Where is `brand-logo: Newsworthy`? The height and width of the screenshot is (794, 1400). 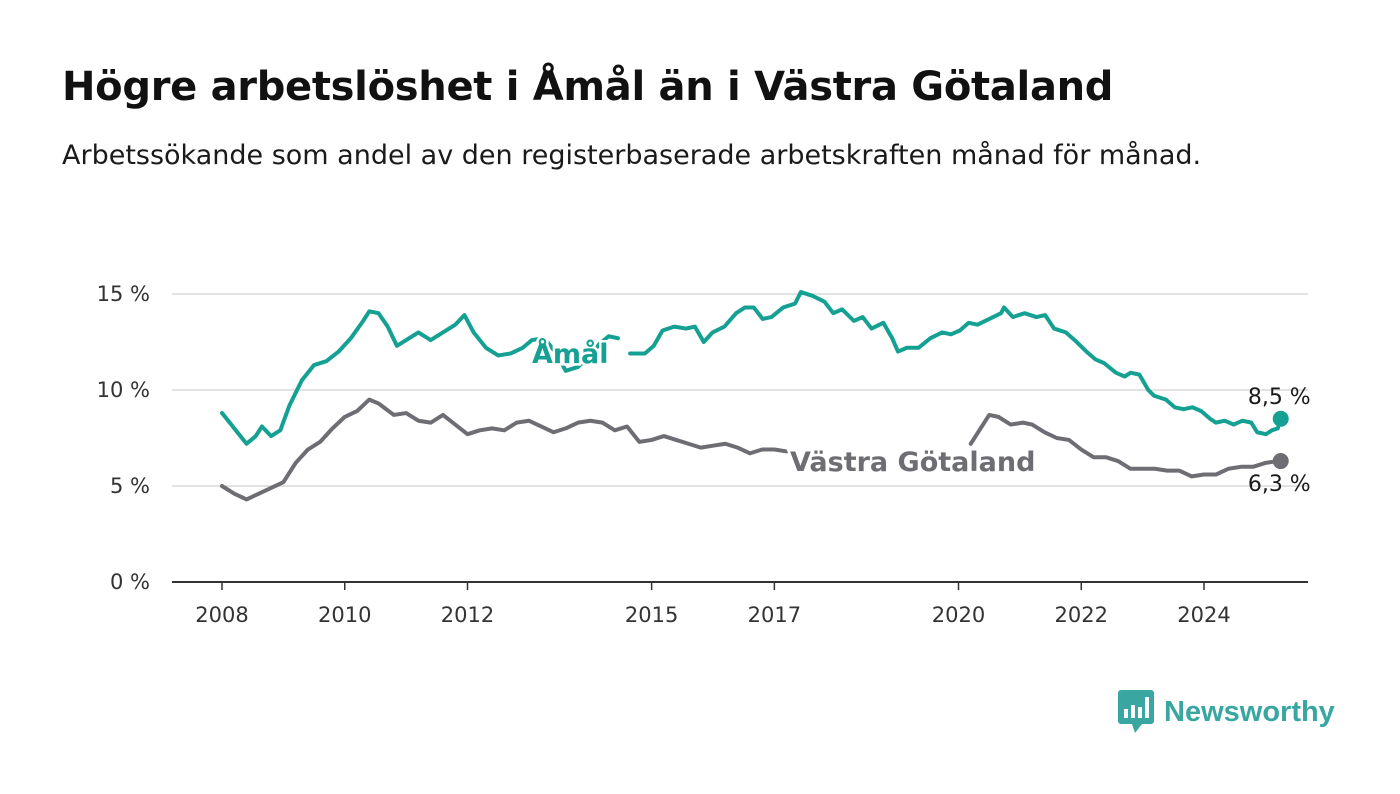 brand-logo: Newsworthy is located at coordinates (1226, 712).